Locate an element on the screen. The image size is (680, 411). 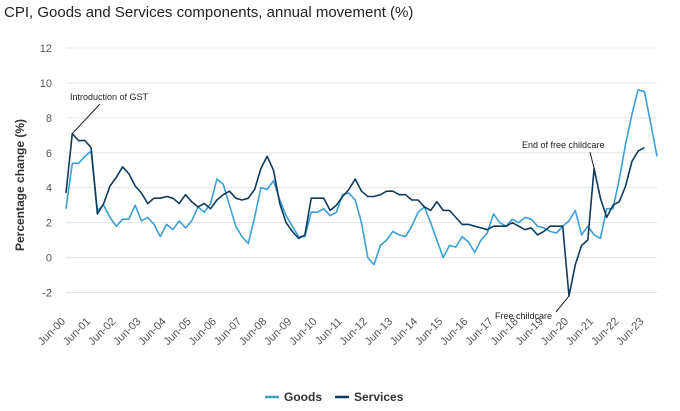
x-tick-label: Jun-10 is located at coordinates (303, 332).